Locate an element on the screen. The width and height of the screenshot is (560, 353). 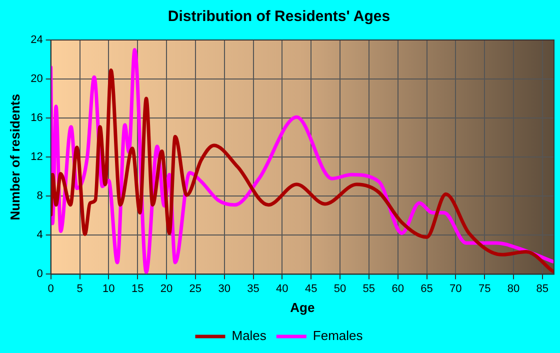
x-tick-label: 60 is located at coordinates (398, 288).